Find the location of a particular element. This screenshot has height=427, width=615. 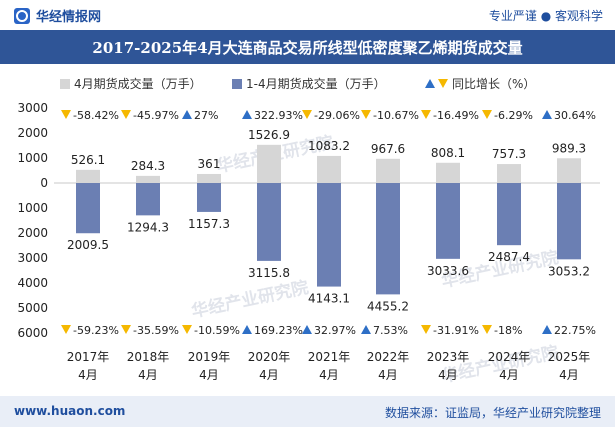

legend-label-growth: 同比增长（%） is located at coordinates (493, 84).